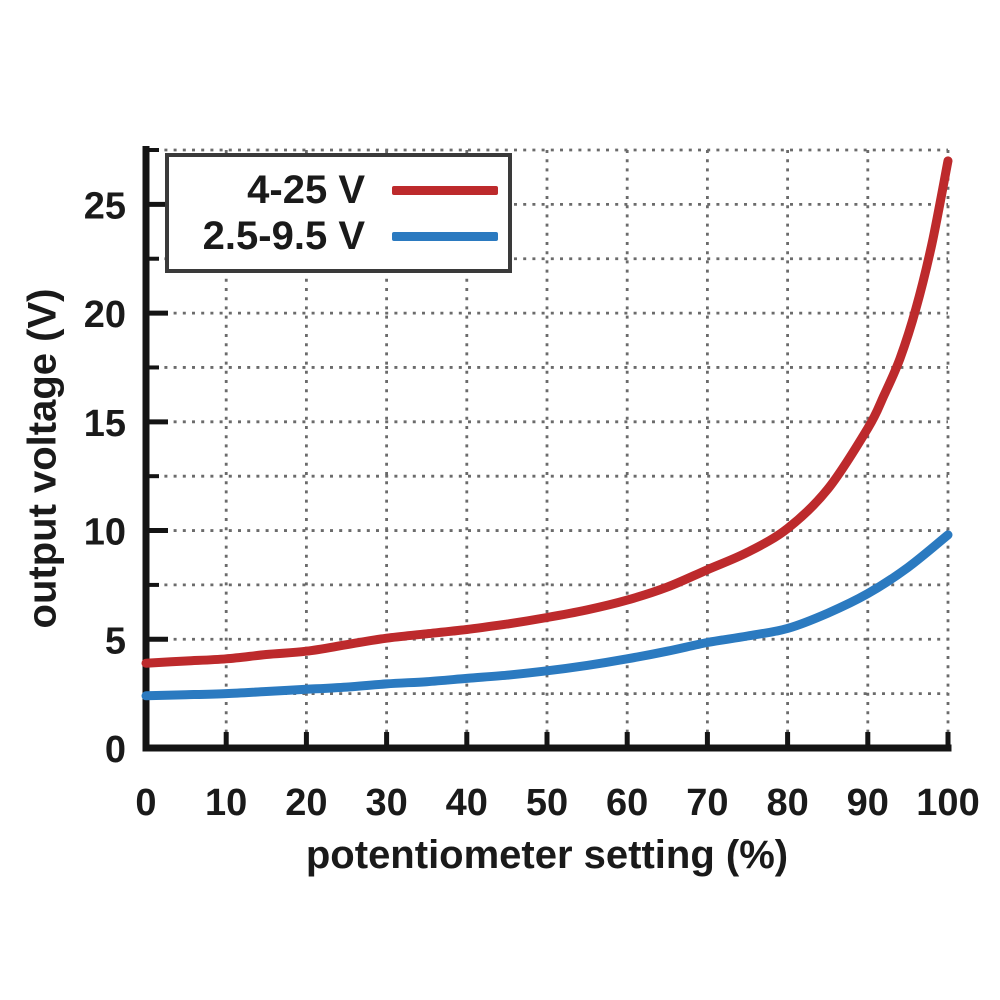  Describe the element at coordinates (115, 641) in the screenshot. I see `y-tick-label: 5` at that location.